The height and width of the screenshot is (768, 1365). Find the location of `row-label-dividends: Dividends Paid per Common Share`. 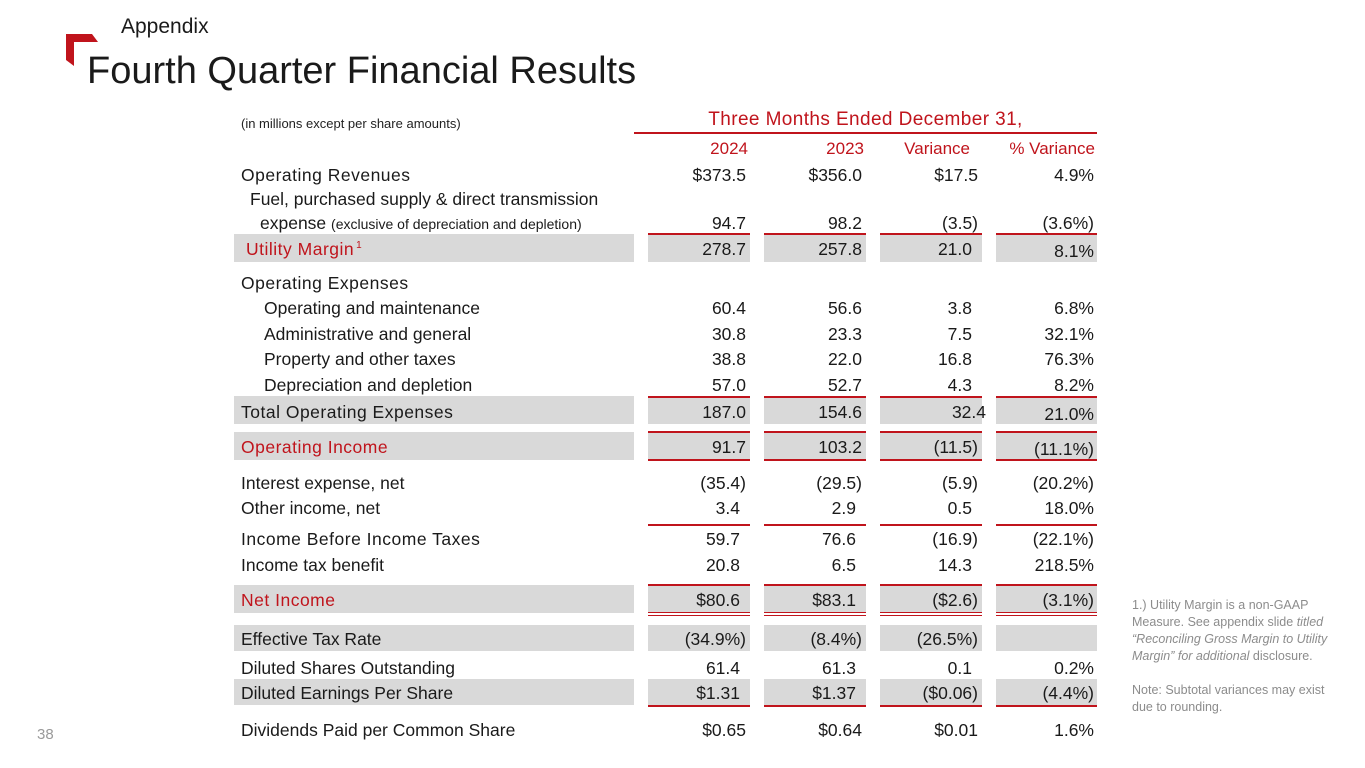

row-label-dividends: Dividends Paid per Common Share is located at coordinates (378, 730).